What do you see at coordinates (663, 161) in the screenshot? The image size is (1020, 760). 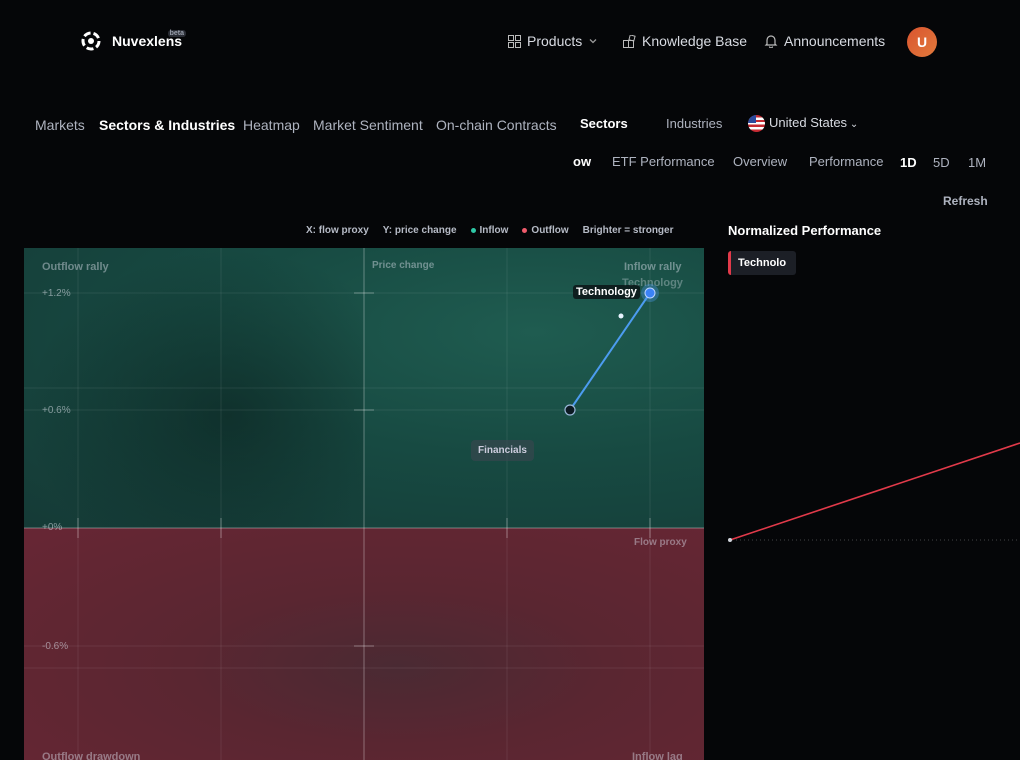 I see `tab-etf-performance: ETF Performance` at bounding box center [663, 161].